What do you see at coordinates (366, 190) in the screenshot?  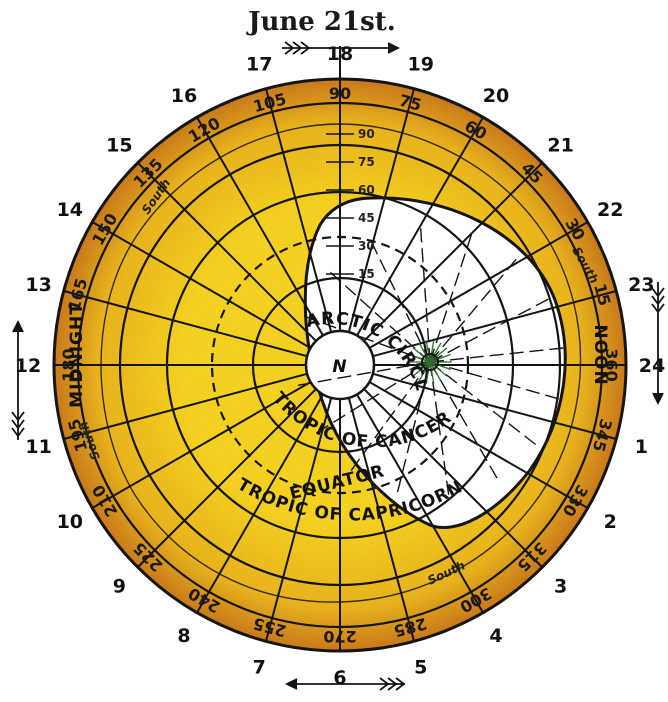 I see `axis-tick-label: 60` at bounding box center [366, 190].